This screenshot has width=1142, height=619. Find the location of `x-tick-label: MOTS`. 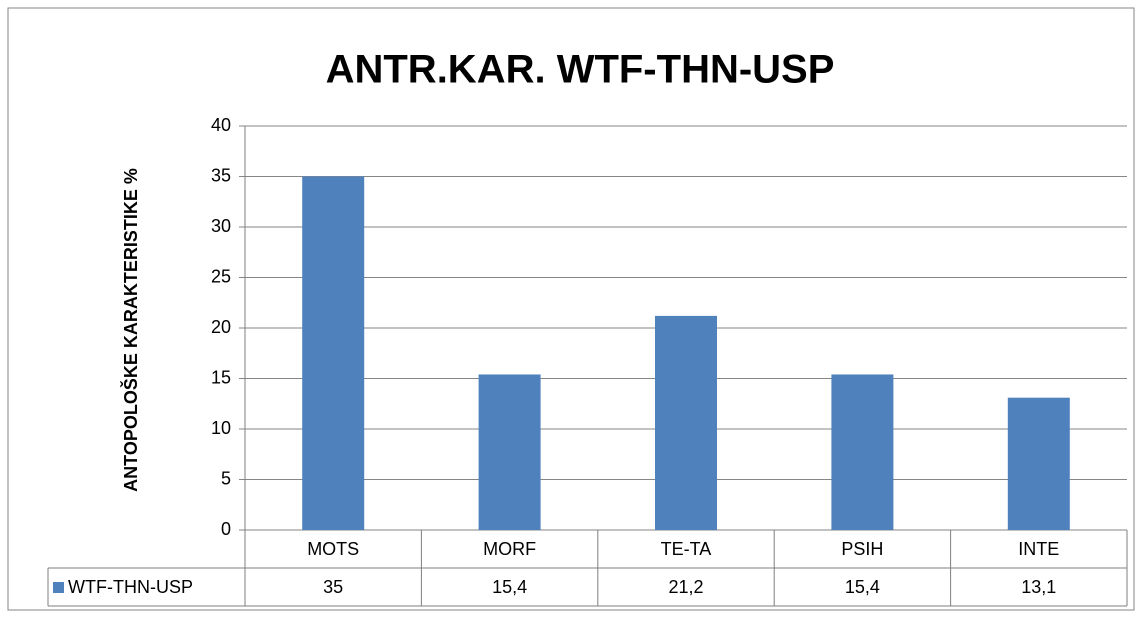

x-tick-label: MOTS is located at coordinates (333, 549).